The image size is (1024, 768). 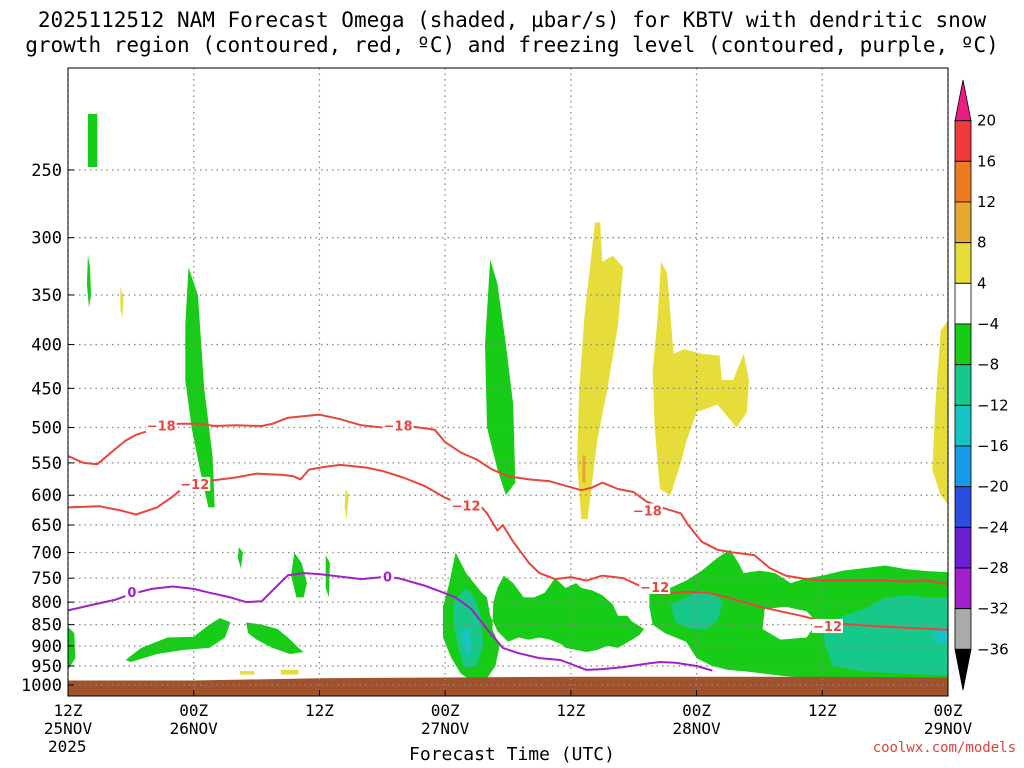 I want to click on y-tick-label-1000: 1000, so click(x=41, y=686).